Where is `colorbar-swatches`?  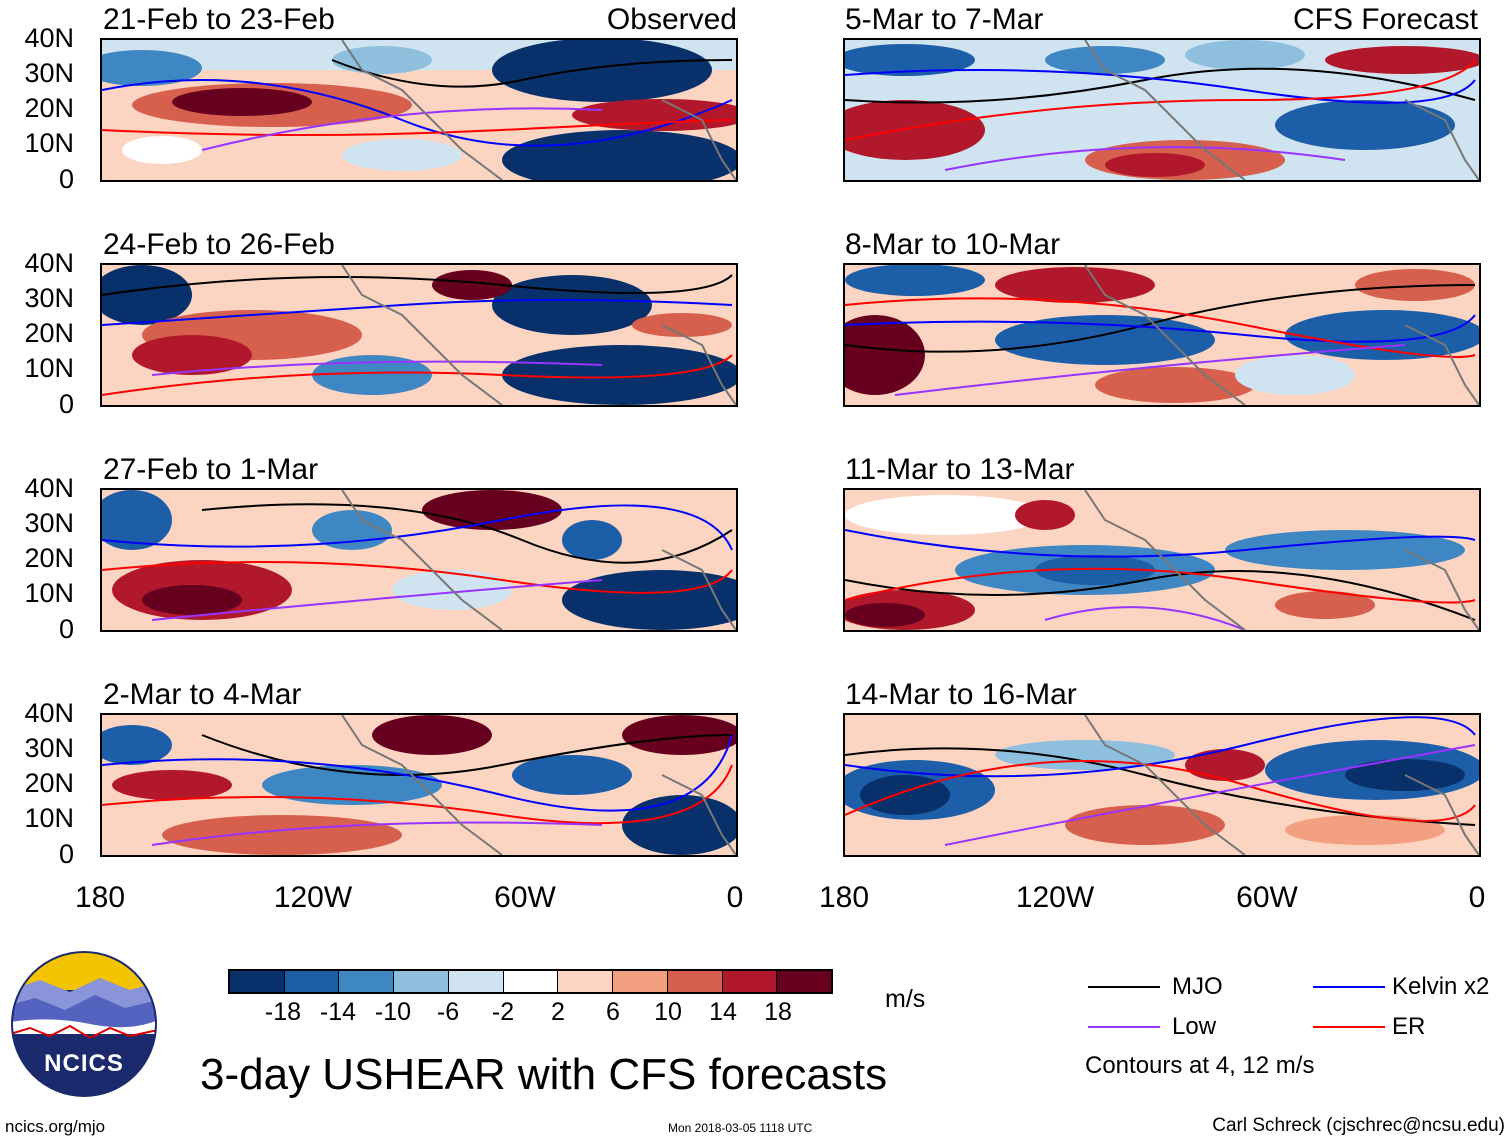 colorbar-swatches is located at coordinates (530, 981).